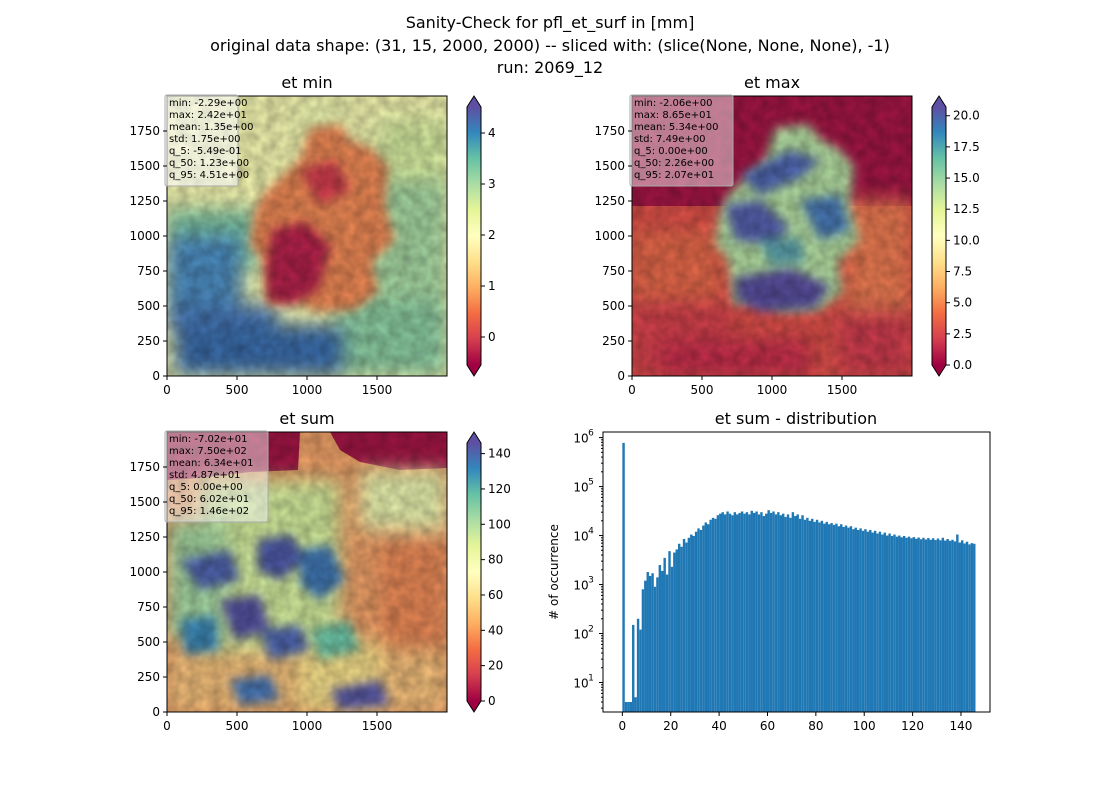  I want to click on stats-line: min: -2.29e+00, so click(208, 103).